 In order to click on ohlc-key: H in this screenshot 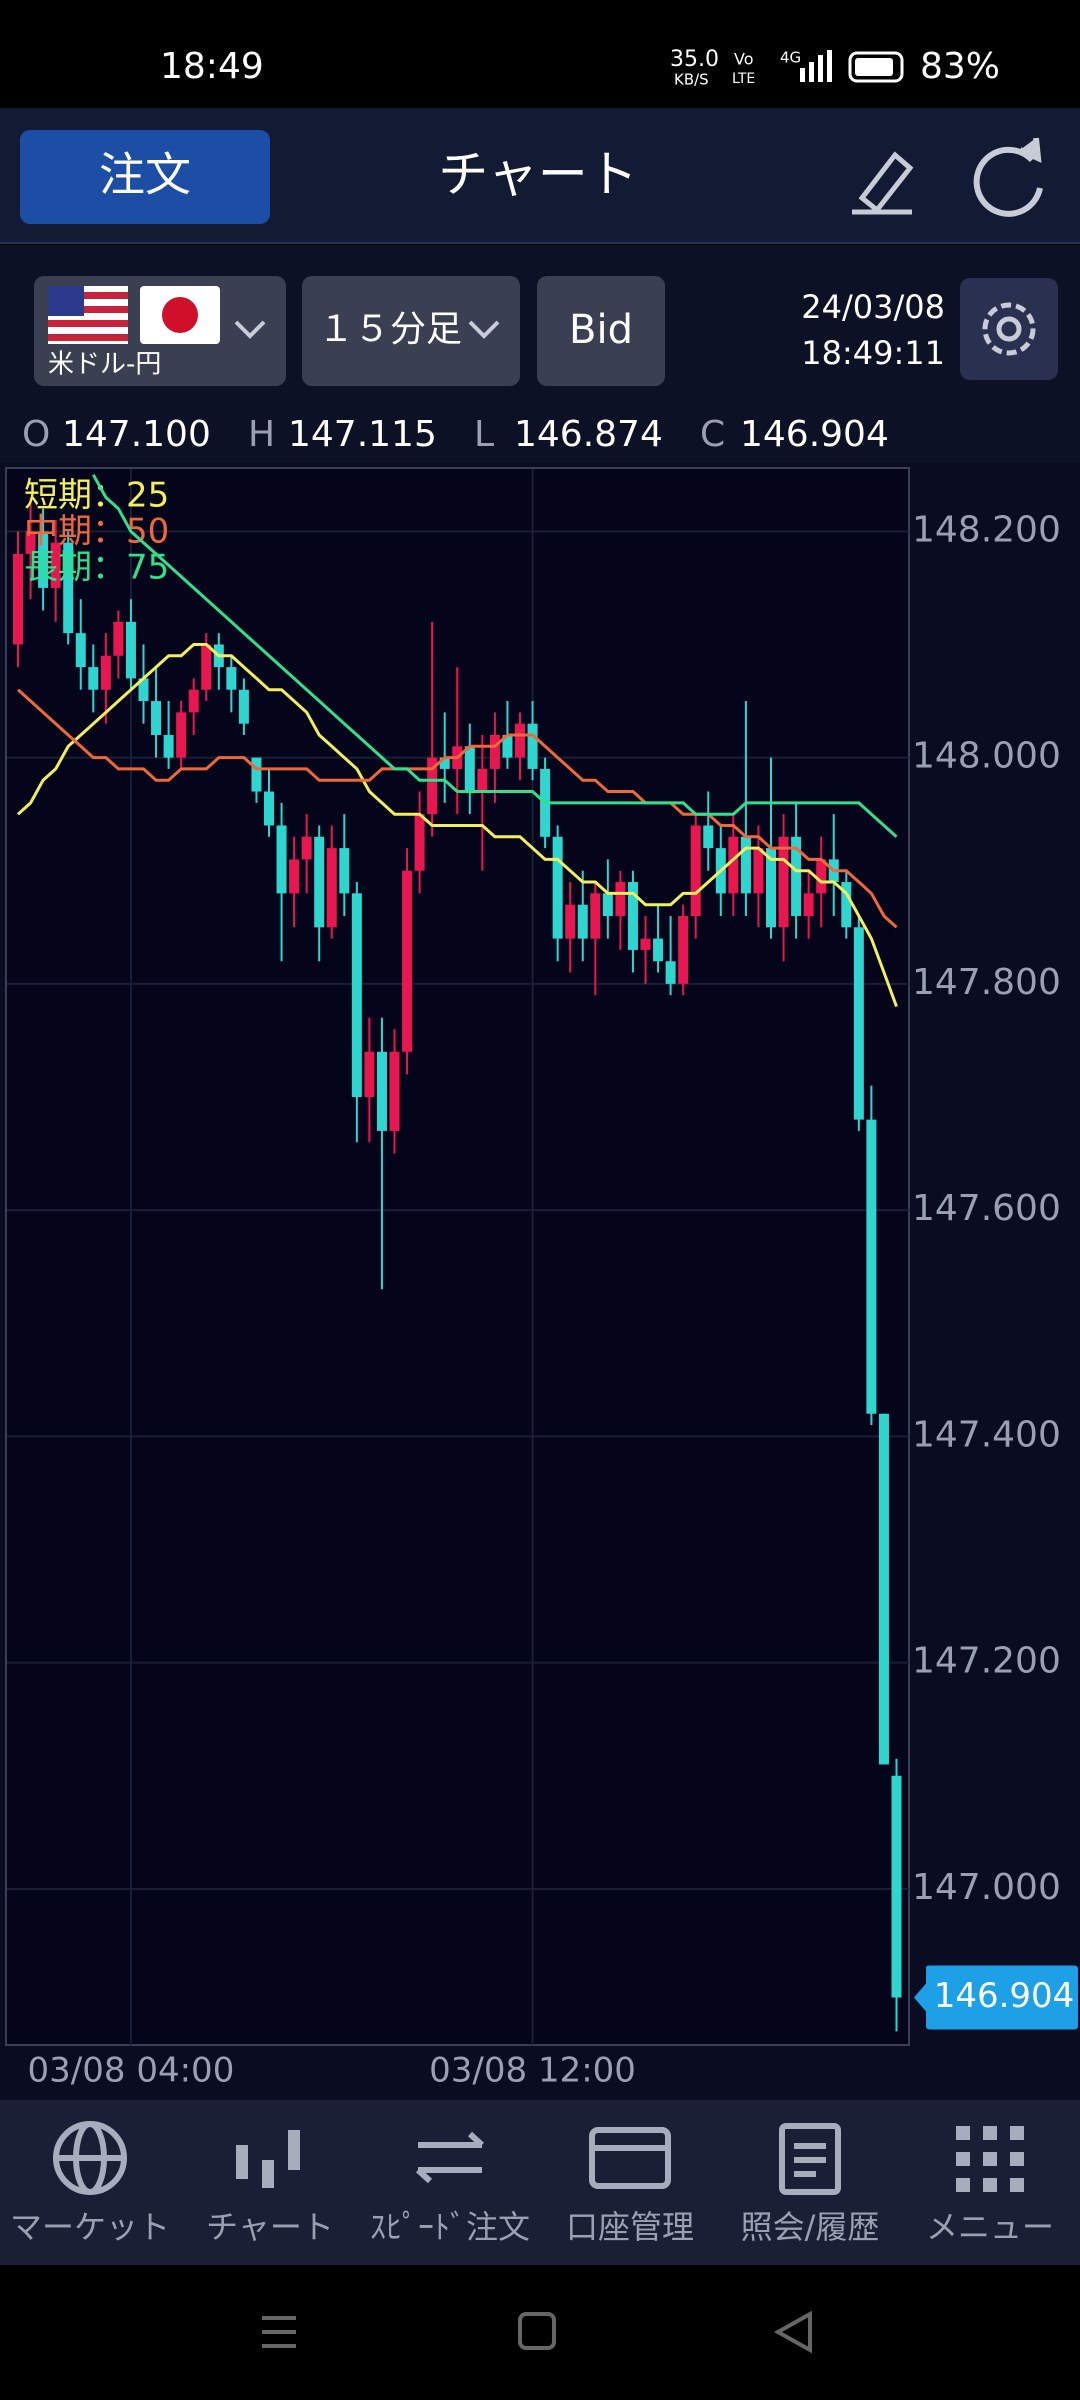, I will do `click(261, 434)`.